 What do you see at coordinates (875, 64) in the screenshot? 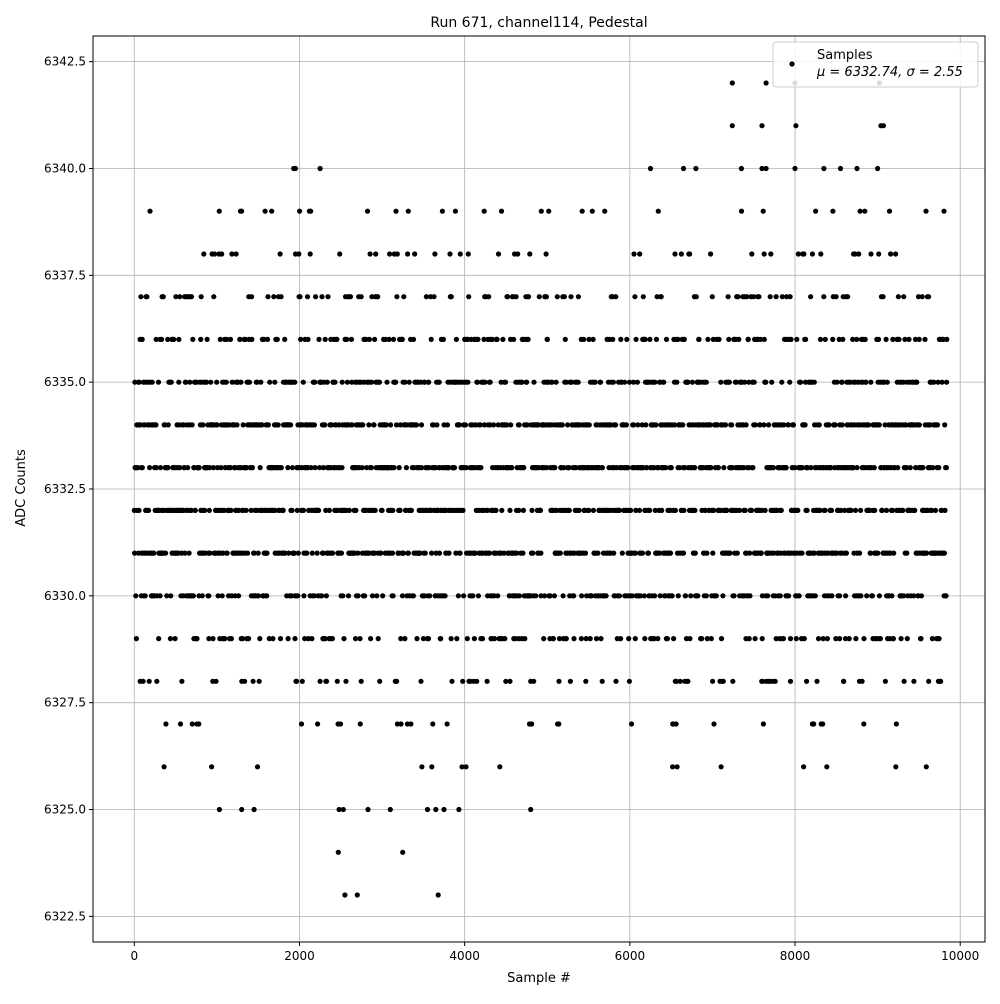
I see `legend: Samples μ = 6332.74, σ = 2.55` at bounding box center [875, 64].